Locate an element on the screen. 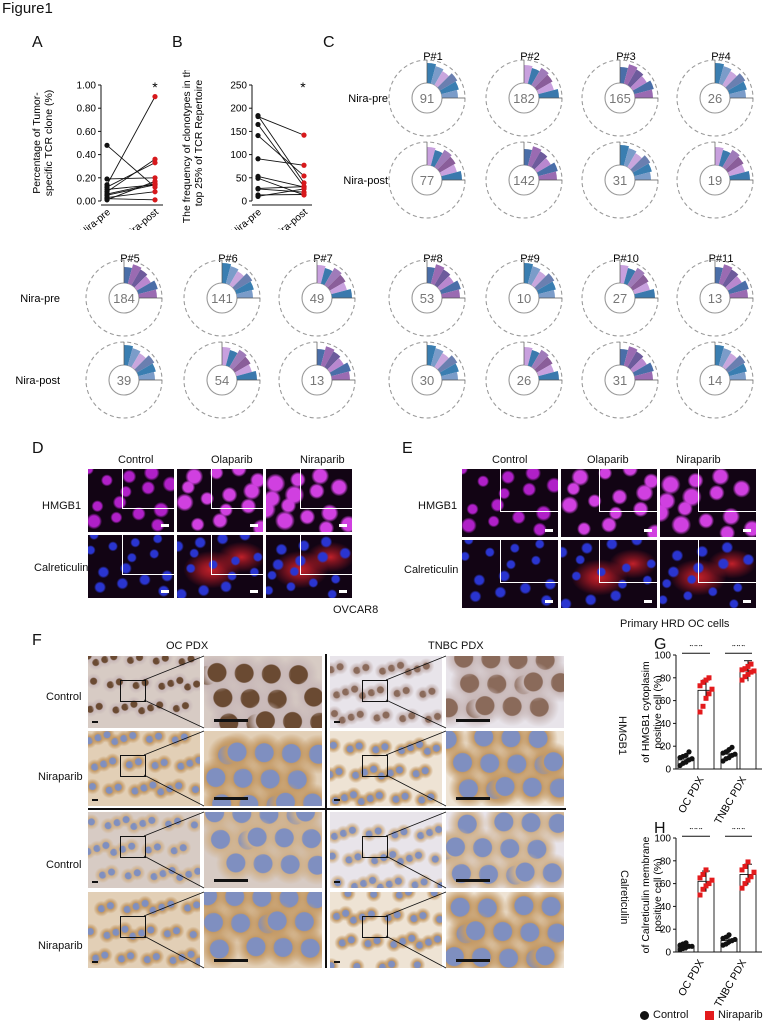  clonotype-count: 54 is located at coordinates (222, 380).